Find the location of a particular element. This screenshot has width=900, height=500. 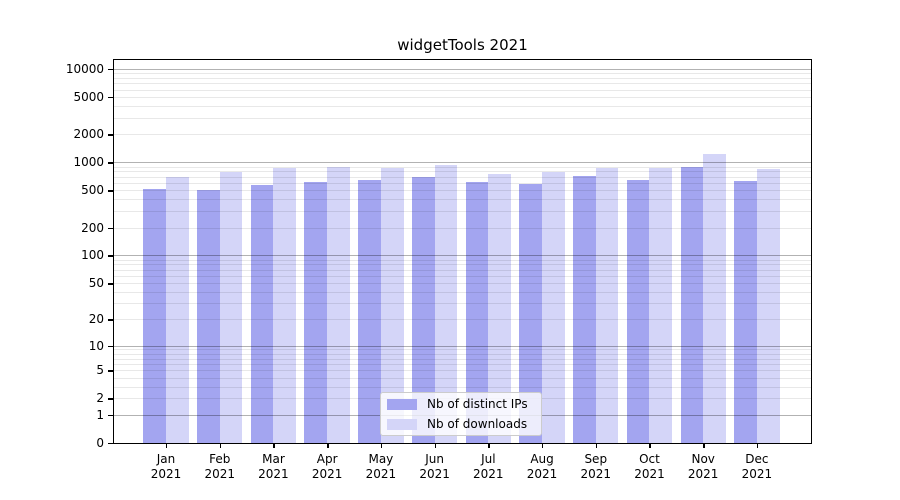

x-tick-nov is located at coordinates (704, 445).